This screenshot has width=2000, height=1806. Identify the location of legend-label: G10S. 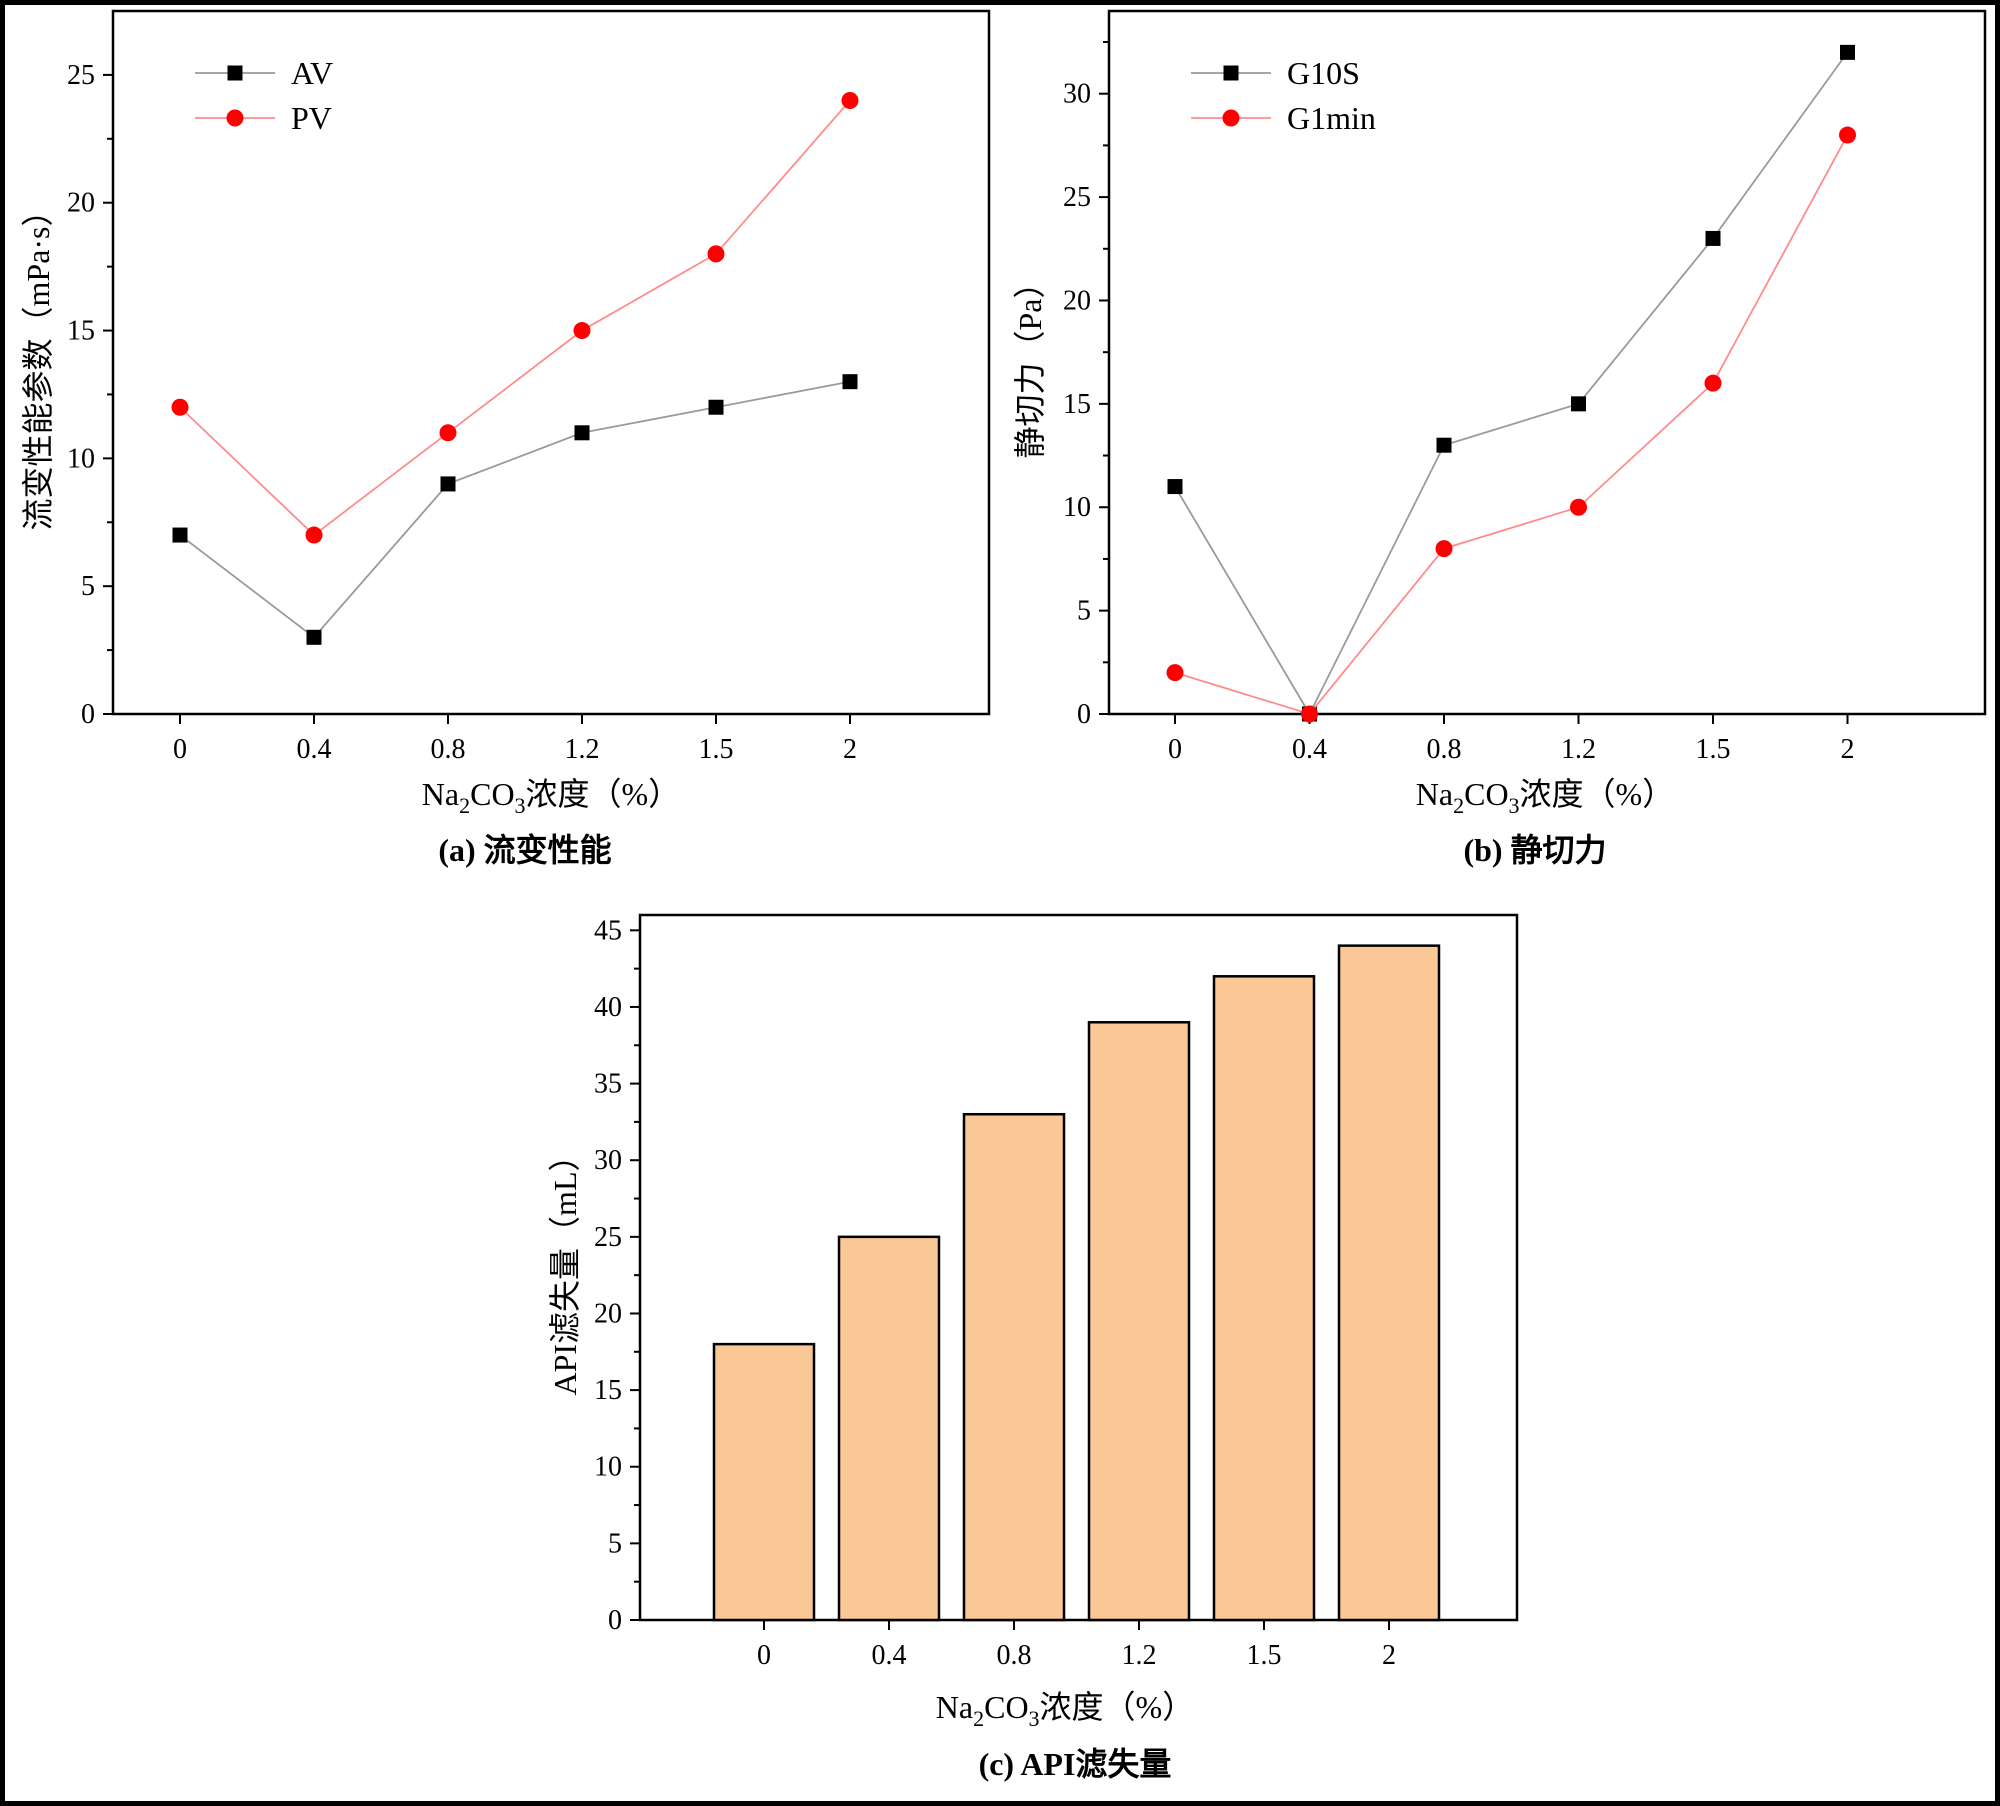
(1323, 73).